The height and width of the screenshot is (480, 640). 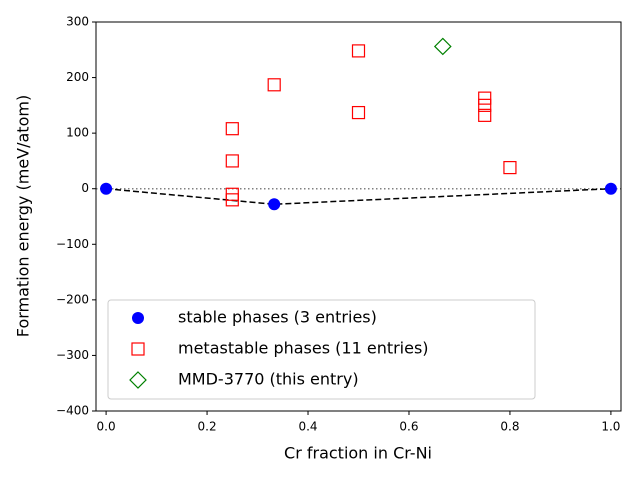 I want to click on y-tick-label: 100, so click(x=77, y=133).